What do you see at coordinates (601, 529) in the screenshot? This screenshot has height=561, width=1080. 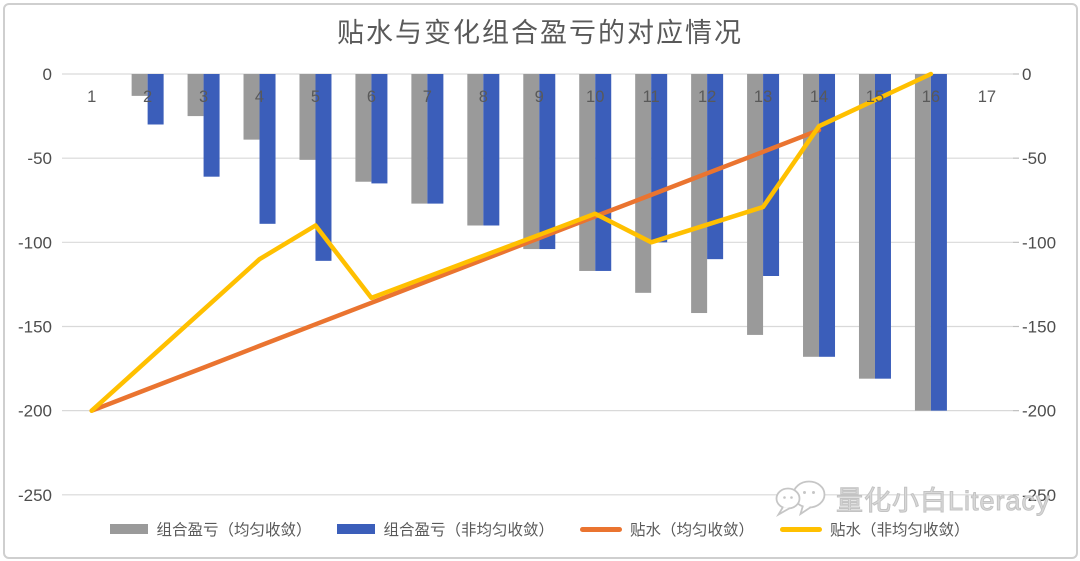 I see `legend-swatch-orange-line` at bounding box center [601, 529].